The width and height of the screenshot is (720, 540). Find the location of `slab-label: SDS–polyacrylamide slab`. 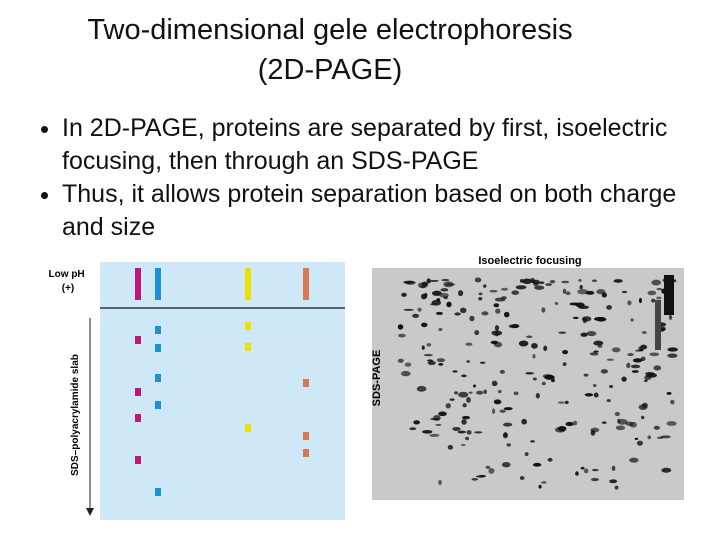

slab-label: SDS–polyacrylamide slab is located at coordinates (75, 415).